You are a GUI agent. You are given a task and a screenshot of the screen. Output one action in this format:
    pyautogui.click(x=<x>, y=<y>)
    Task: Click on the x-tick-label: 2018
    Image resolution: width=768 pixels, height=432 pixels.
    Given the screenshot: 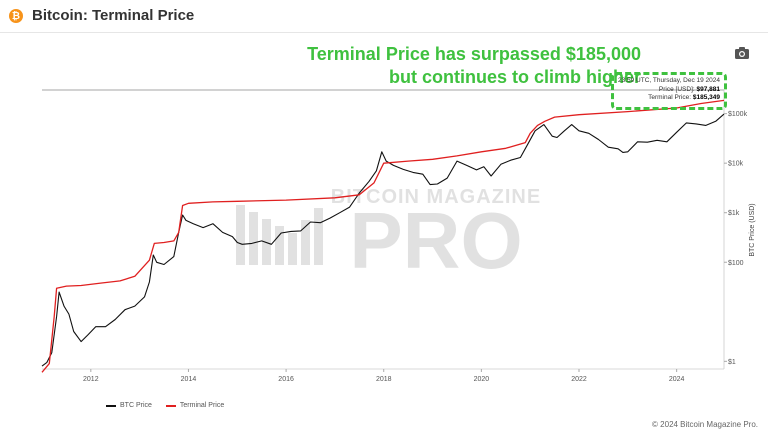 What is the action you would take?
    pyautogui.click(x=384, y=379)
    